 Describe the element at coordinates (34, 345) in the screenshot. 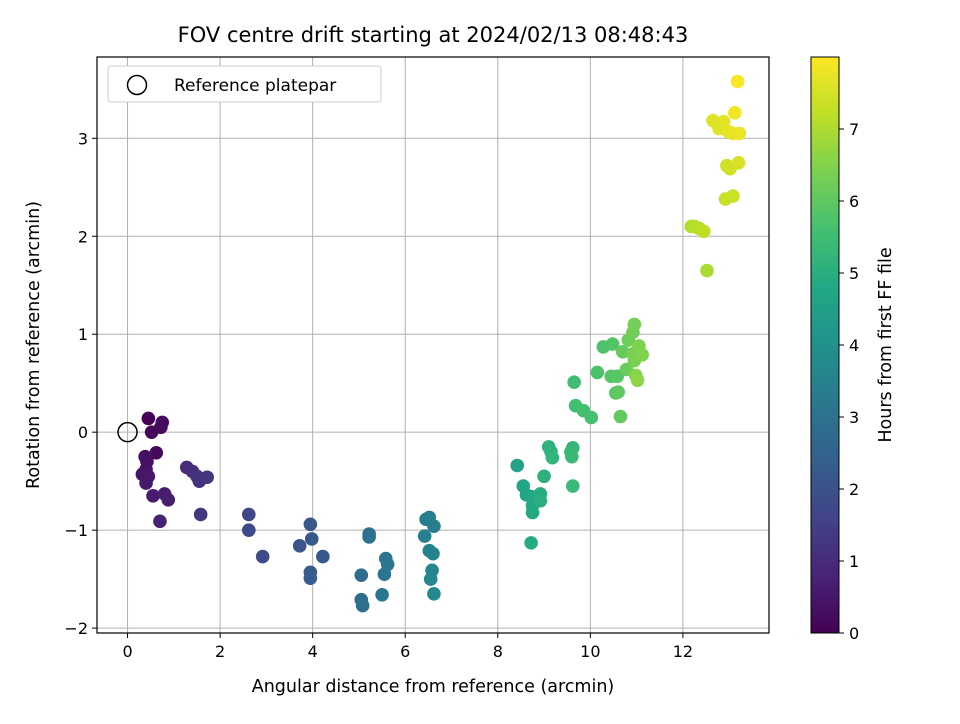

I see `y-axis-label: Rotation from reference (arcmin)` at that location.